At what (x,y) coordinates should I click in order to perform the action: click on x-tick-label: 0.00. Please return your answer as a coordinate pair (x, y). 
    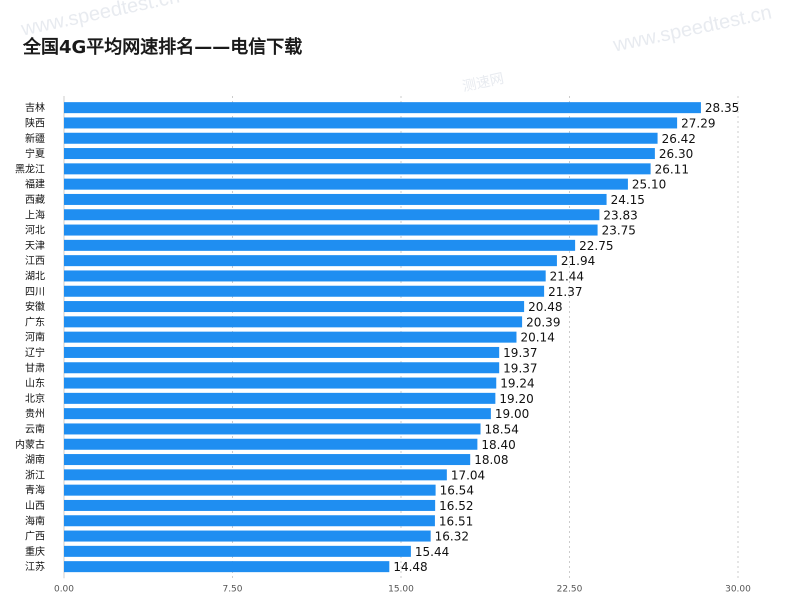
    Looking at the image, I should click on (64, 589).